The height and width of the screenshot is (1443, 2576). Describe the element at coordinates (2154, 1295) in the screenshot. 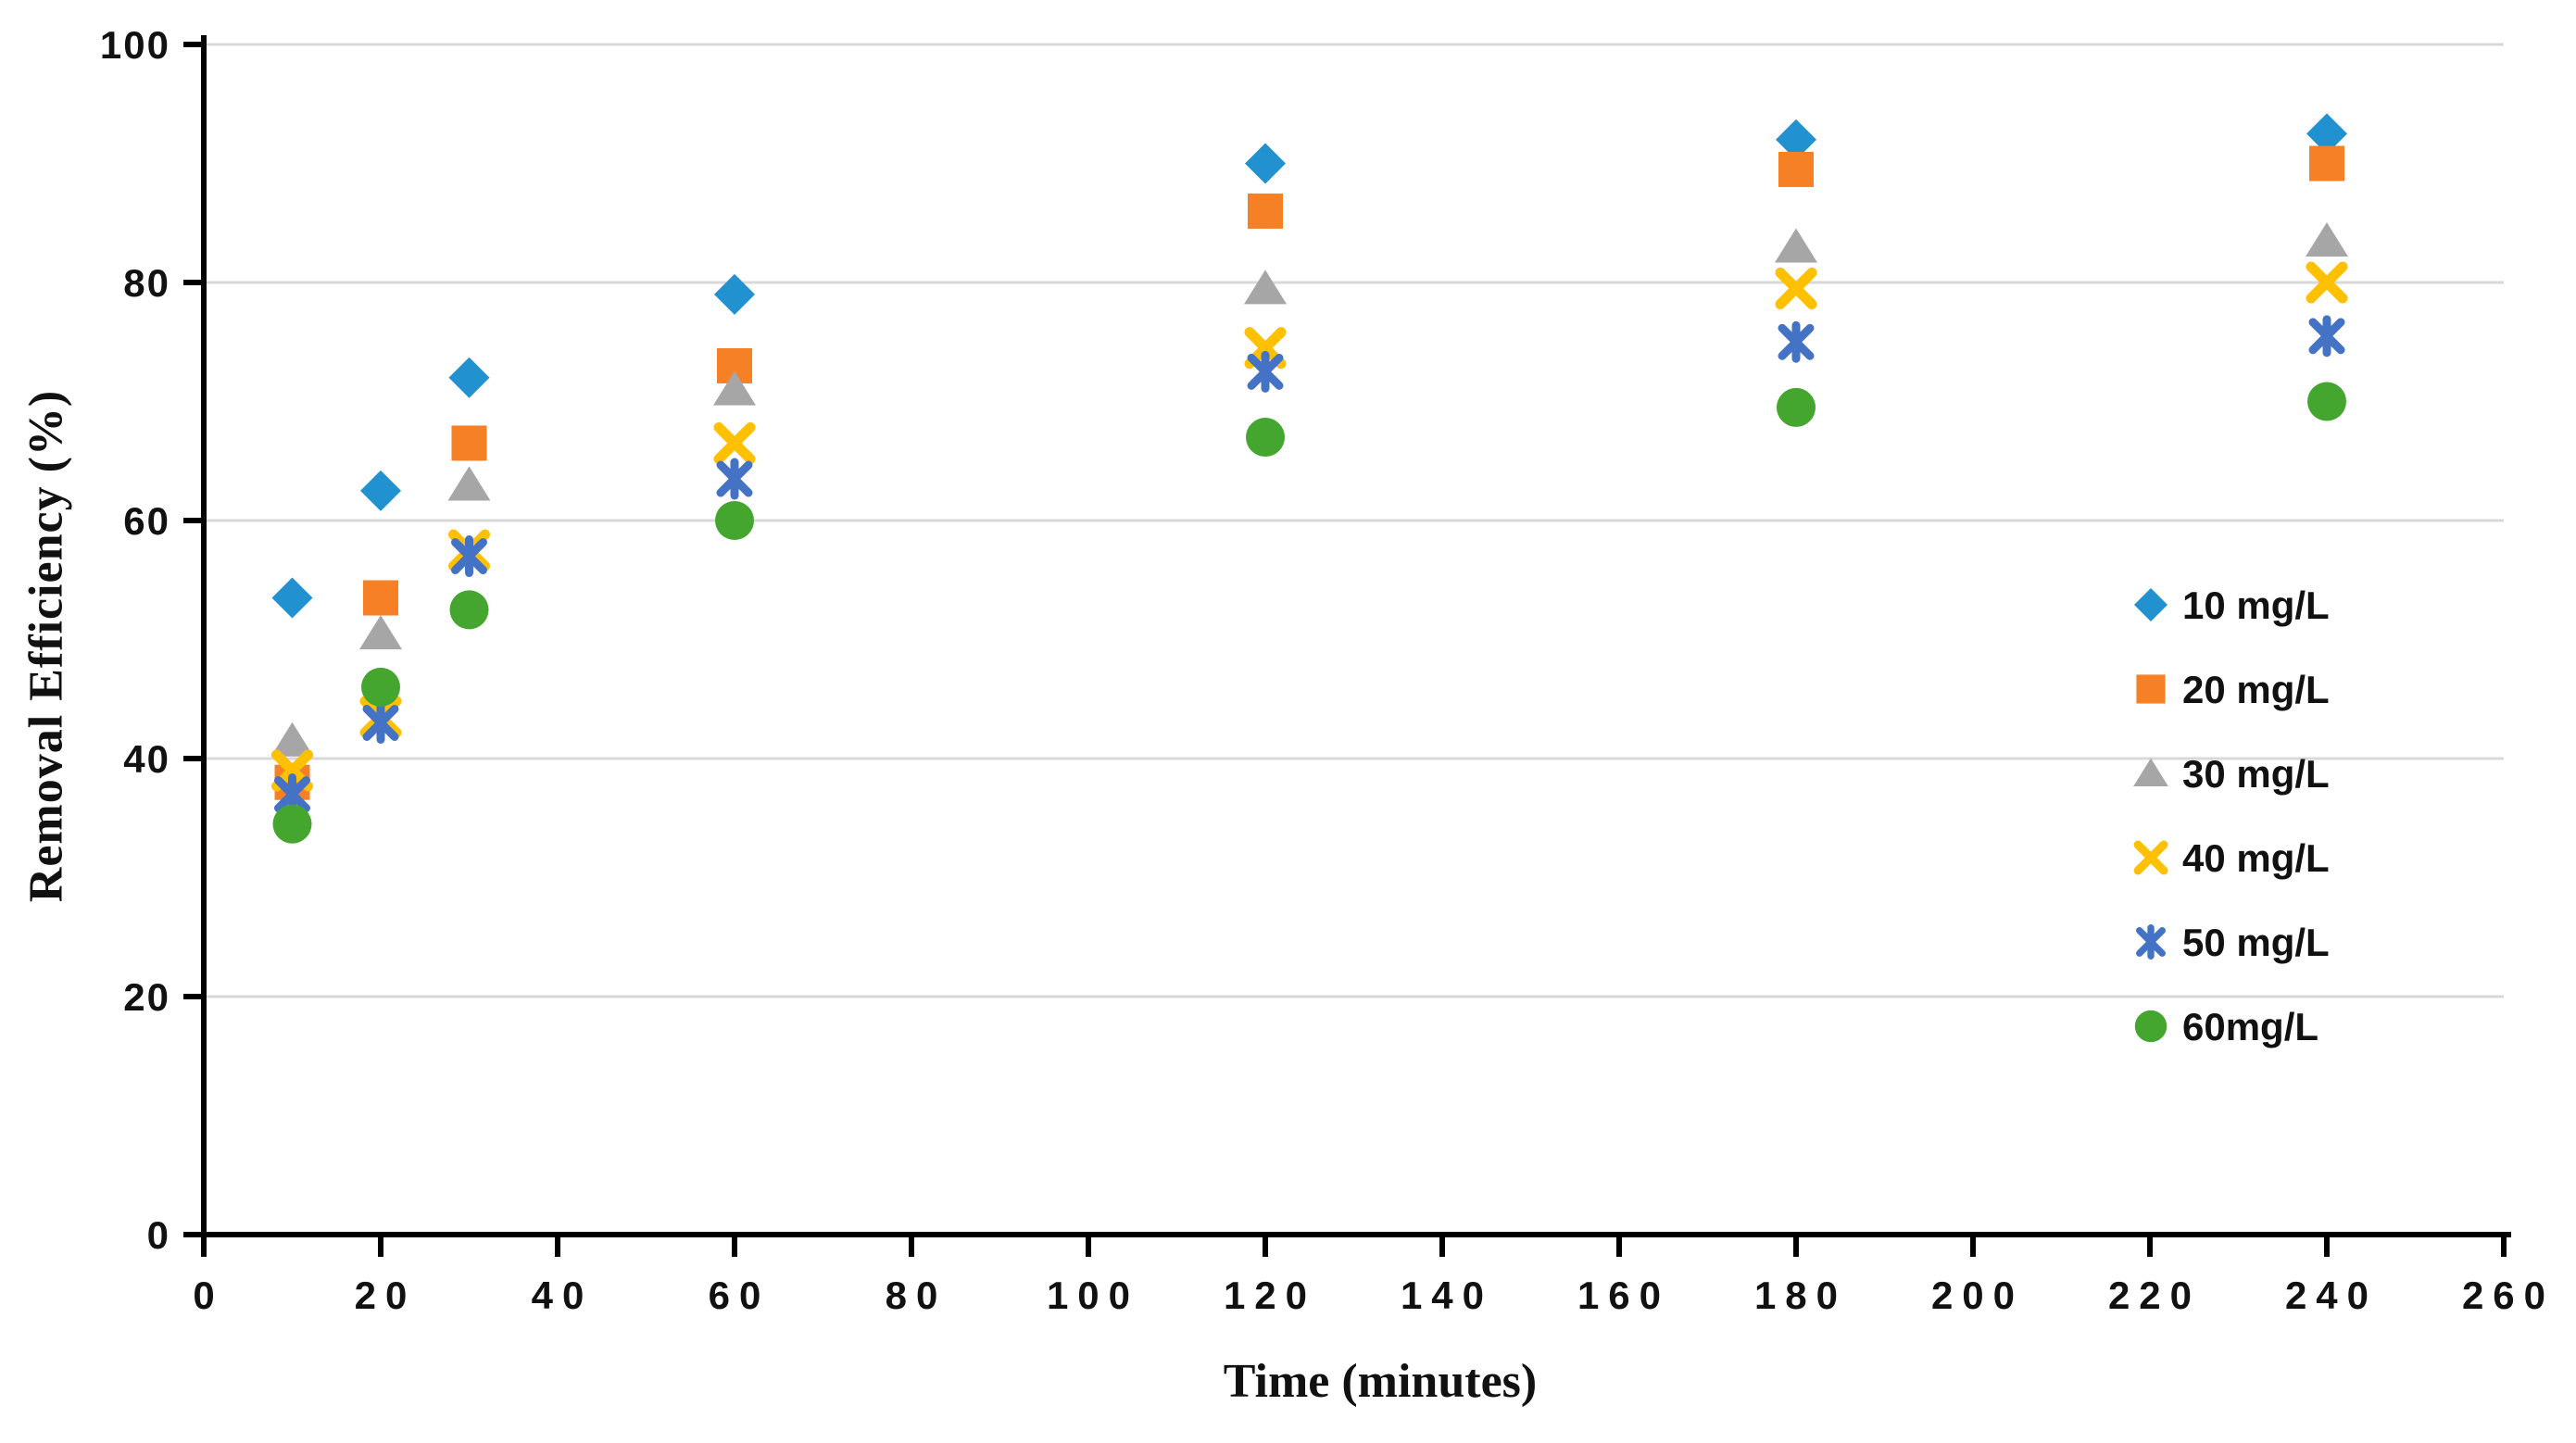

I see `x-tick-label: 220` at that location.